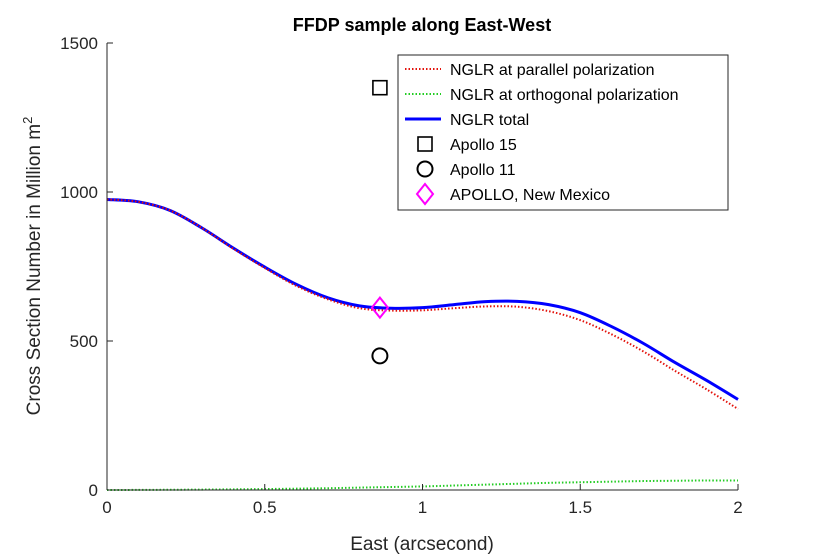 The width and height of the screenshot is (817, 555). What do you see at coordinates (106, 507) in the screenshot?
I see `x-tick-label: 0` at bounding box center [106, 507].